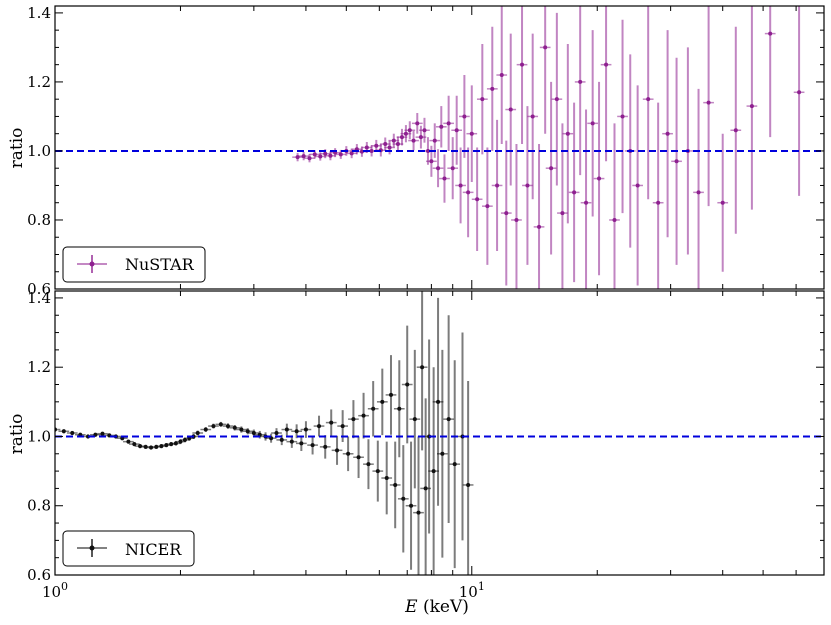 The height and width of the screenshot is (625, 831). What do you see at coordinates (39, 436) in the screenshot?
I see `nicer-y-tick-label: 1.0` at bounding box center [39, 436].